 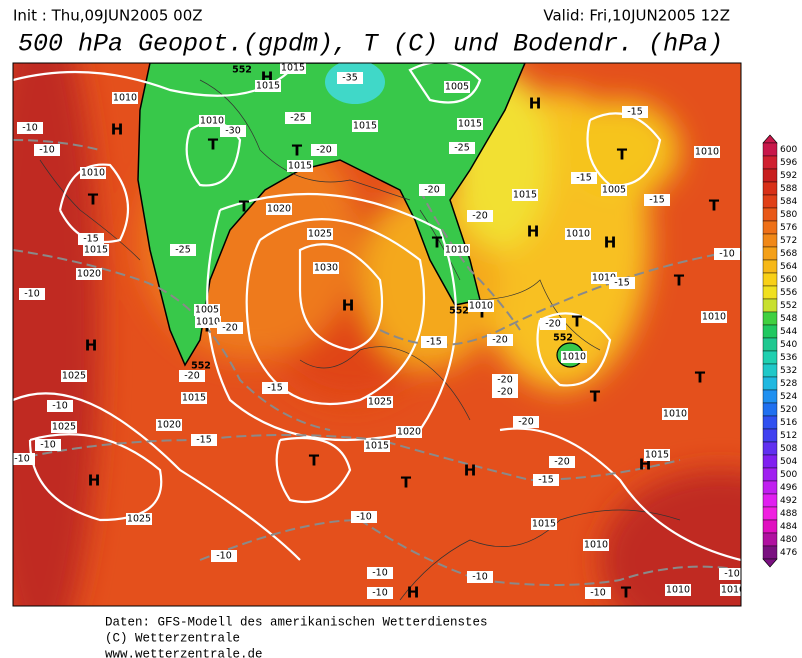 I want to click on colorbar-label: 544, so click(x=788, y=332).